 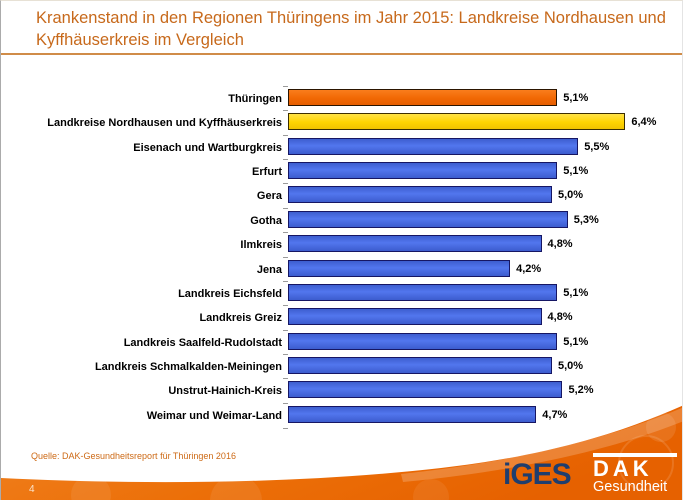 What do you see at coordinates (266, 220) in the screenshot?
I see `category-label: Gotha` at bounding box center [266, 220].